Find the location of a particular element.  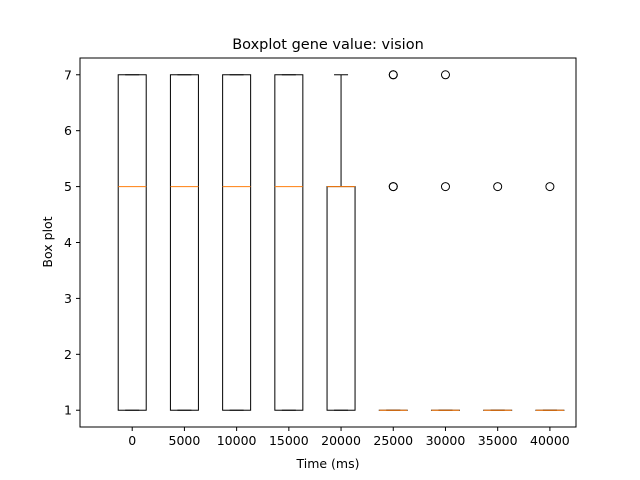

y-tick-label: 2 is located at coordinates (68, 354).